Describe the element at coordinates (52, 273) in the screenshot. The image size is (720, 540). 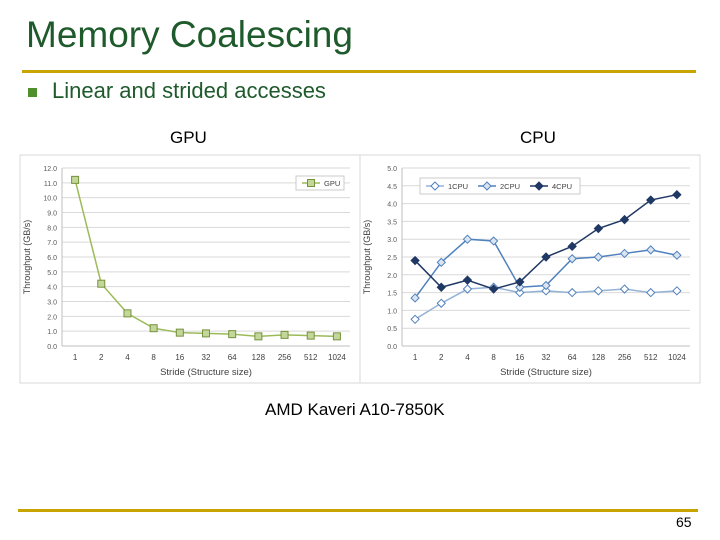
I see `gpu-y-tick-label: 5.0` at that location.